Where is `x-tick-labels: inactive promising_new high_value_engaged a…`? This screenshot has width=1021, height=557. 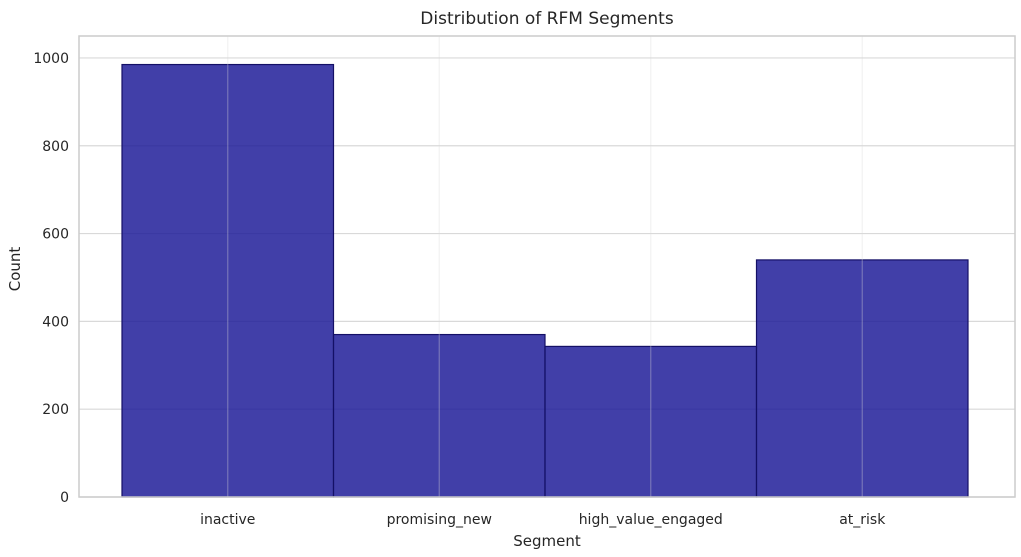
x-tick-labels: inactive promising_new high_value_engaged a… is located at coordinates (543, 520).